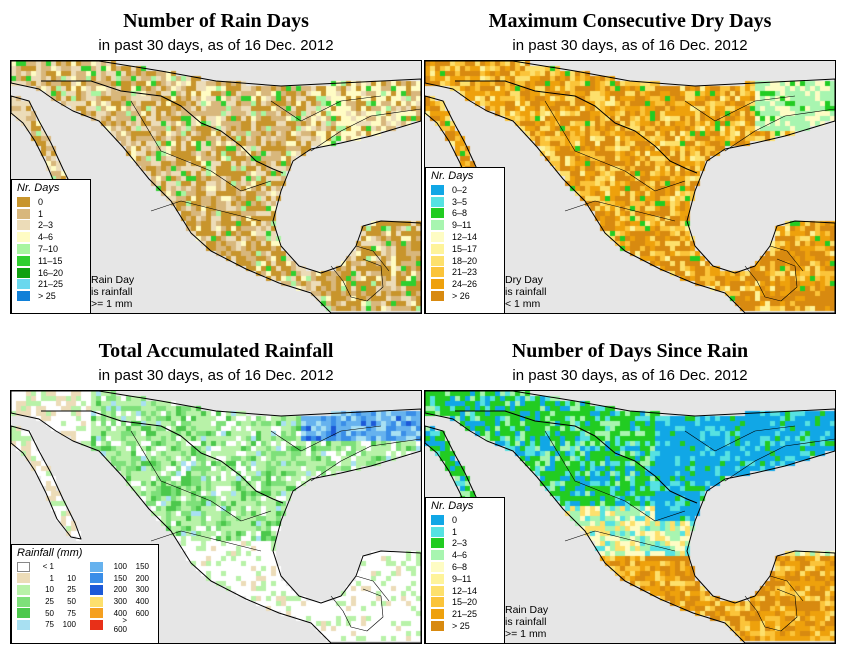 This screenshot has width=846, height=658. I want to click on legend-range-low: < 1, so click(48, 567).